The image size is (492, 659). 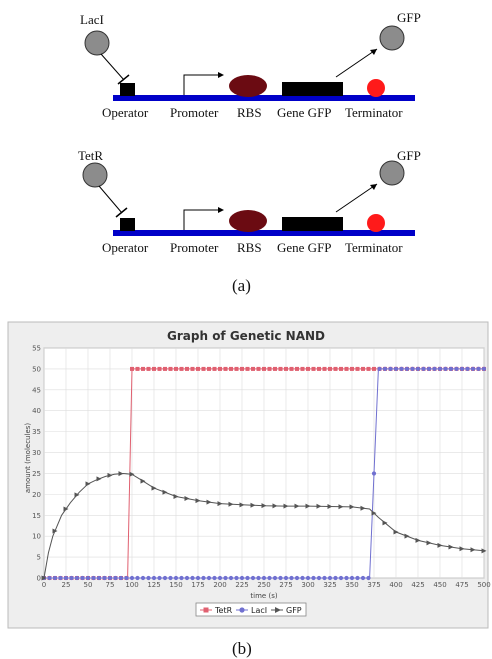 What do you see at coordinates (351, 585) in the screenshot?
I see `x-tick-label: 350` at bounding box center [351, 585].